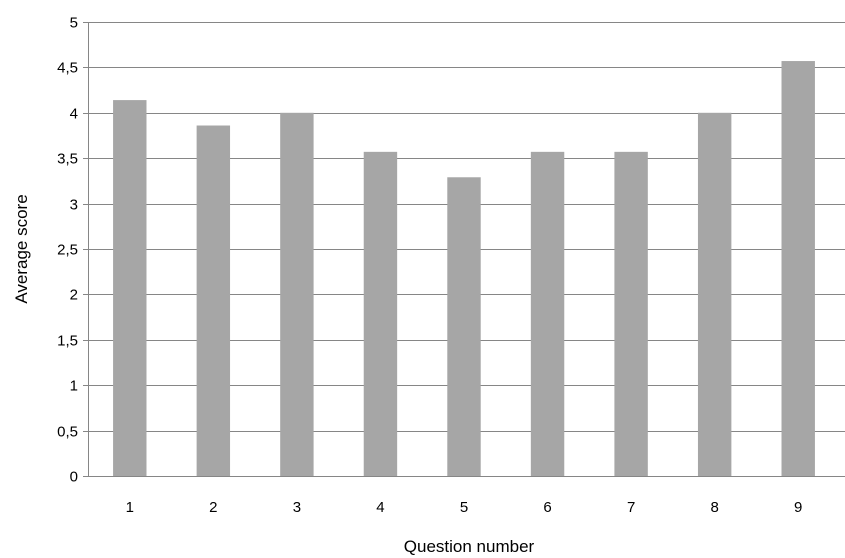 The height and width of the screenshot is (558, 845). What do you see at coordinates (74, 386) in the screenshot?
I see `y-tick-label: 1` at bounding box center [74, 386].